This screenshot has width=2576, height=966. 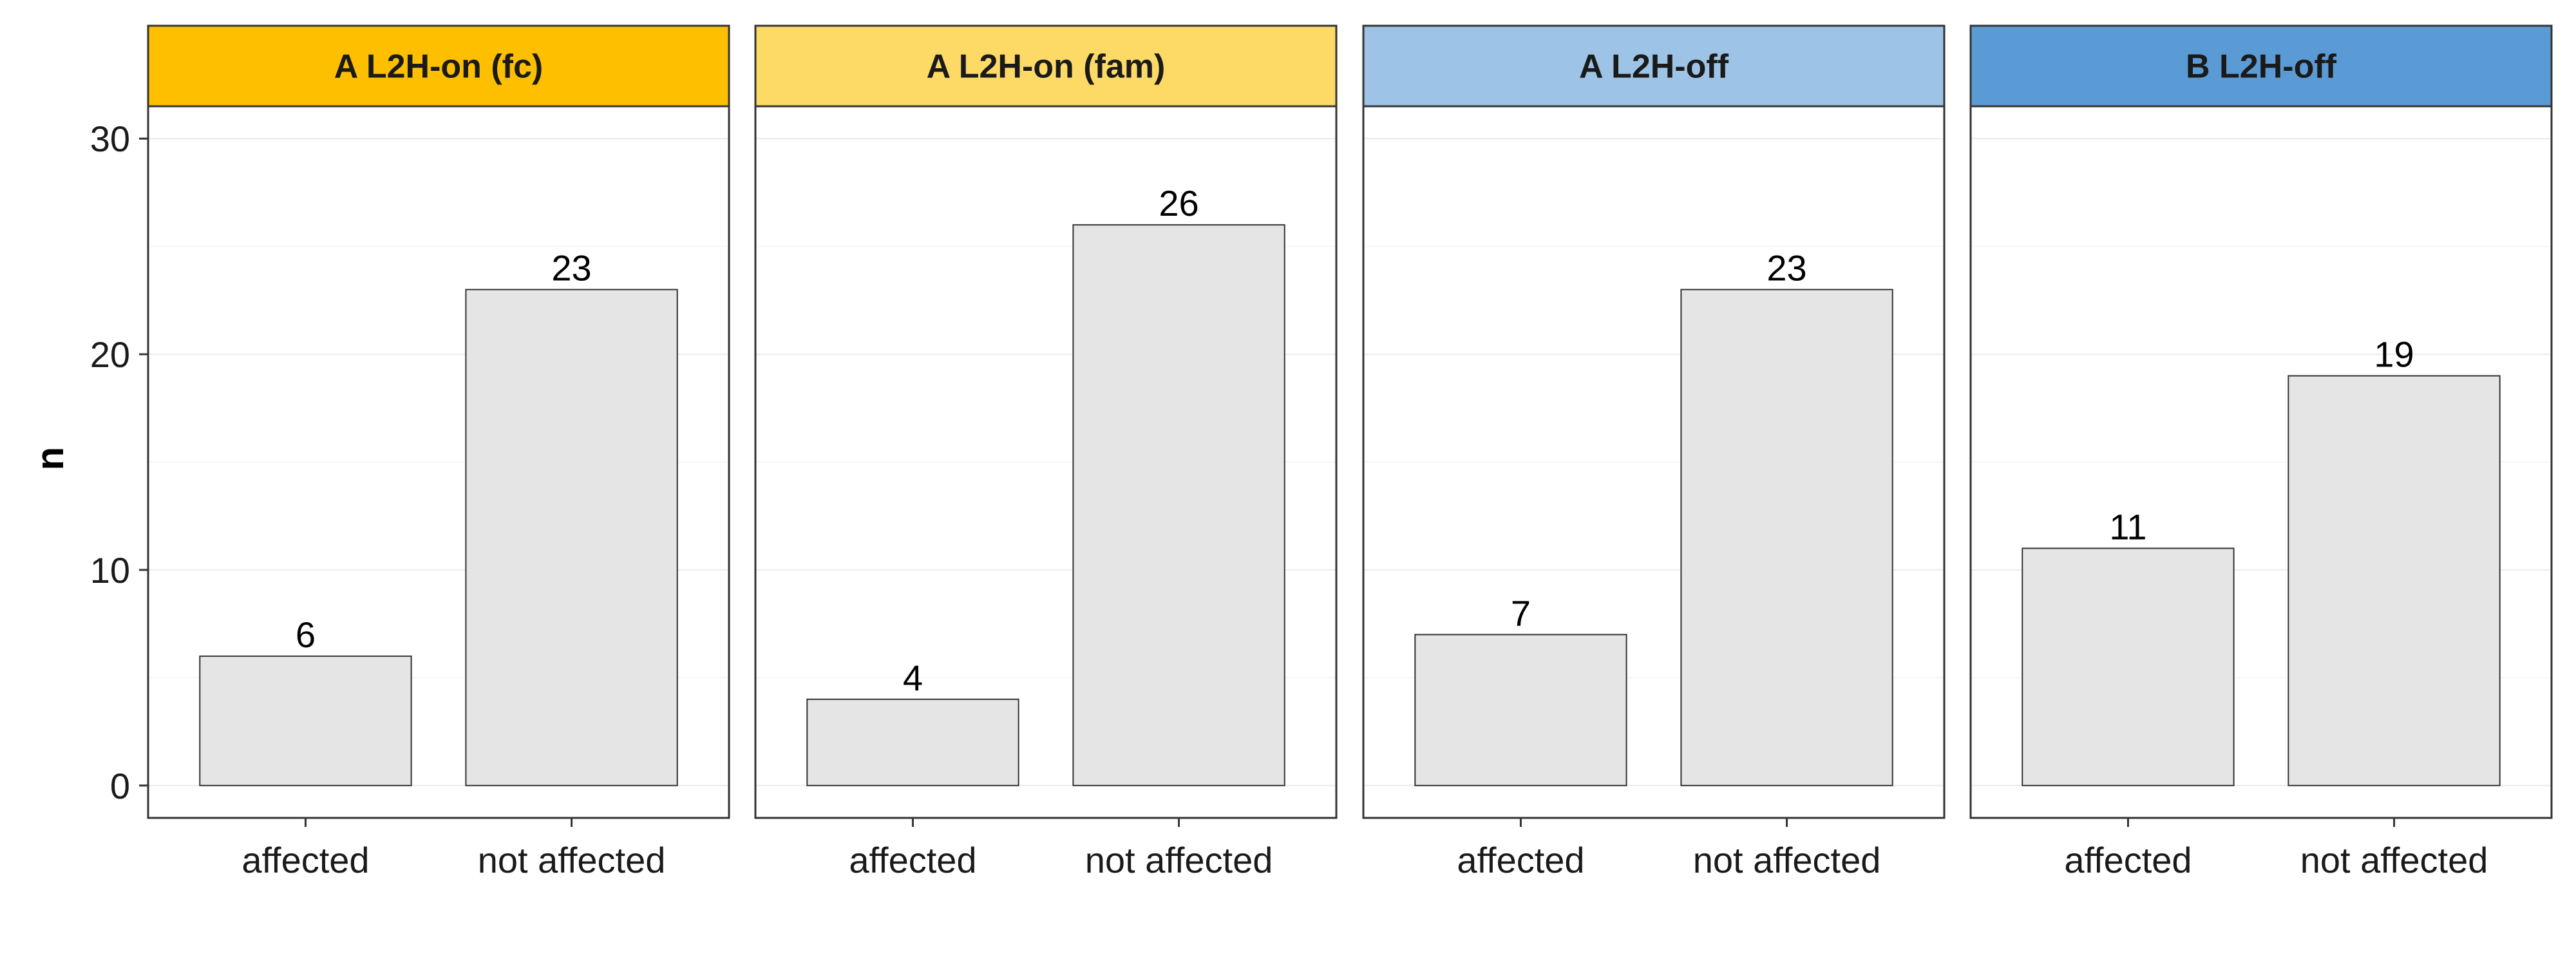 I want to click on y-axis-title: n, so click(x=50, y=459).